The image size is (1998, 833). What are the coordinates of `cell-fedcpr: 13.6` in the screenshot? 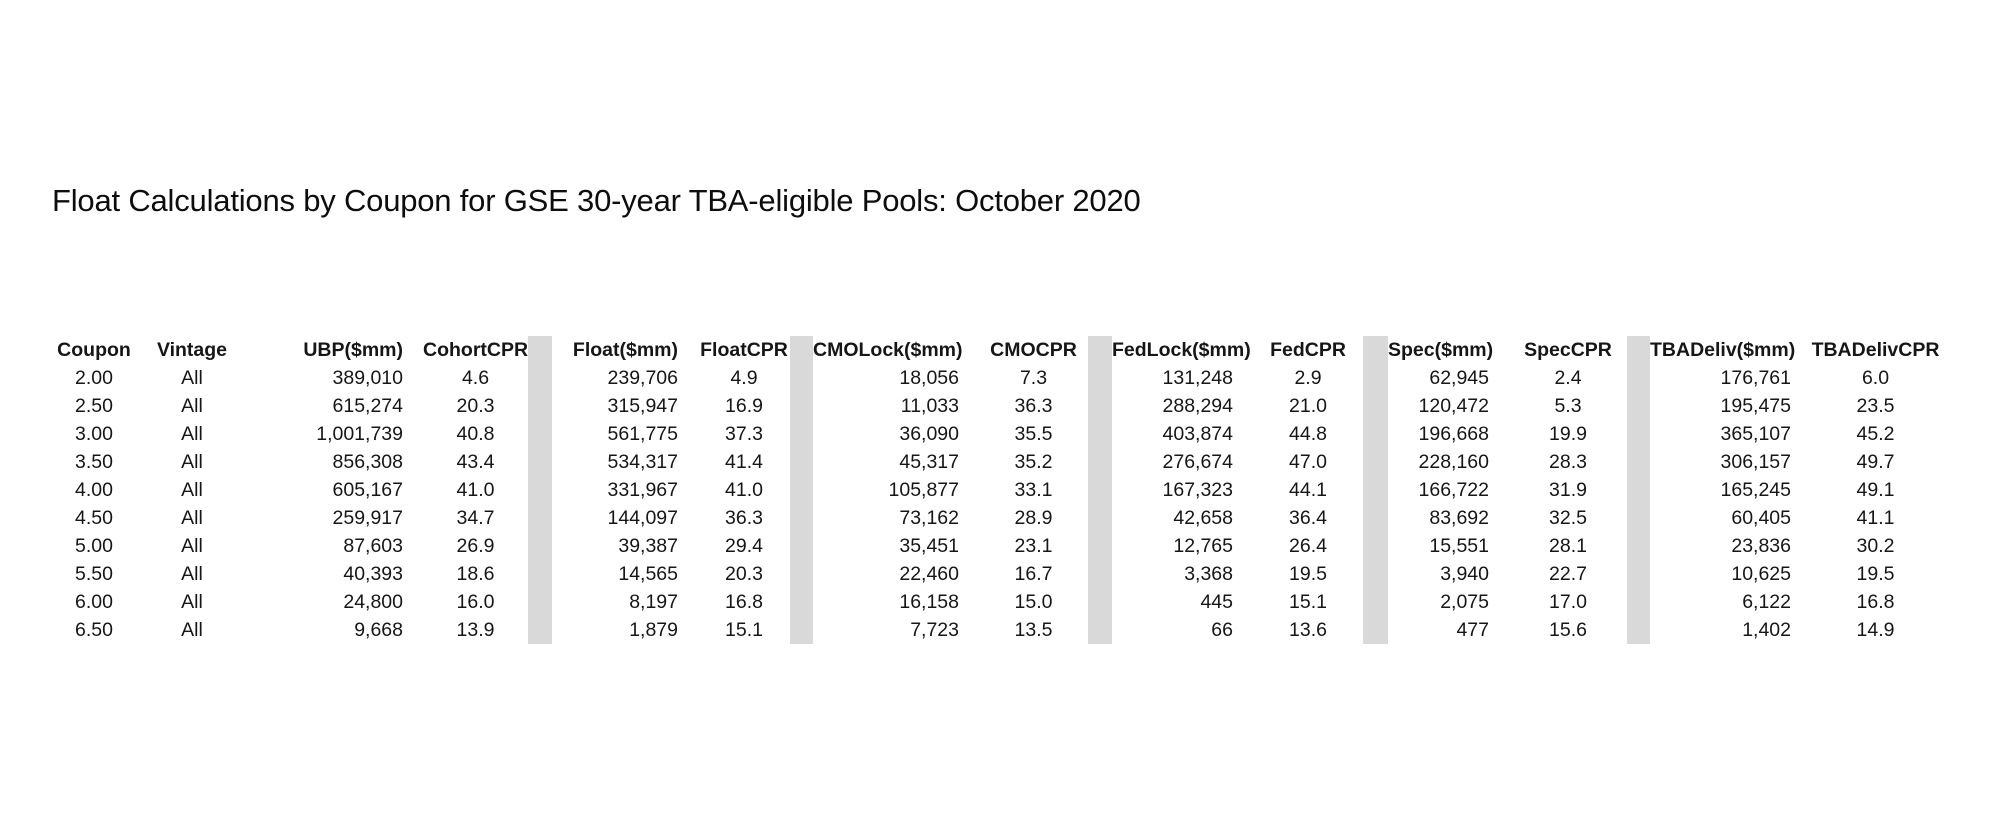 It's located at (1308, 630).